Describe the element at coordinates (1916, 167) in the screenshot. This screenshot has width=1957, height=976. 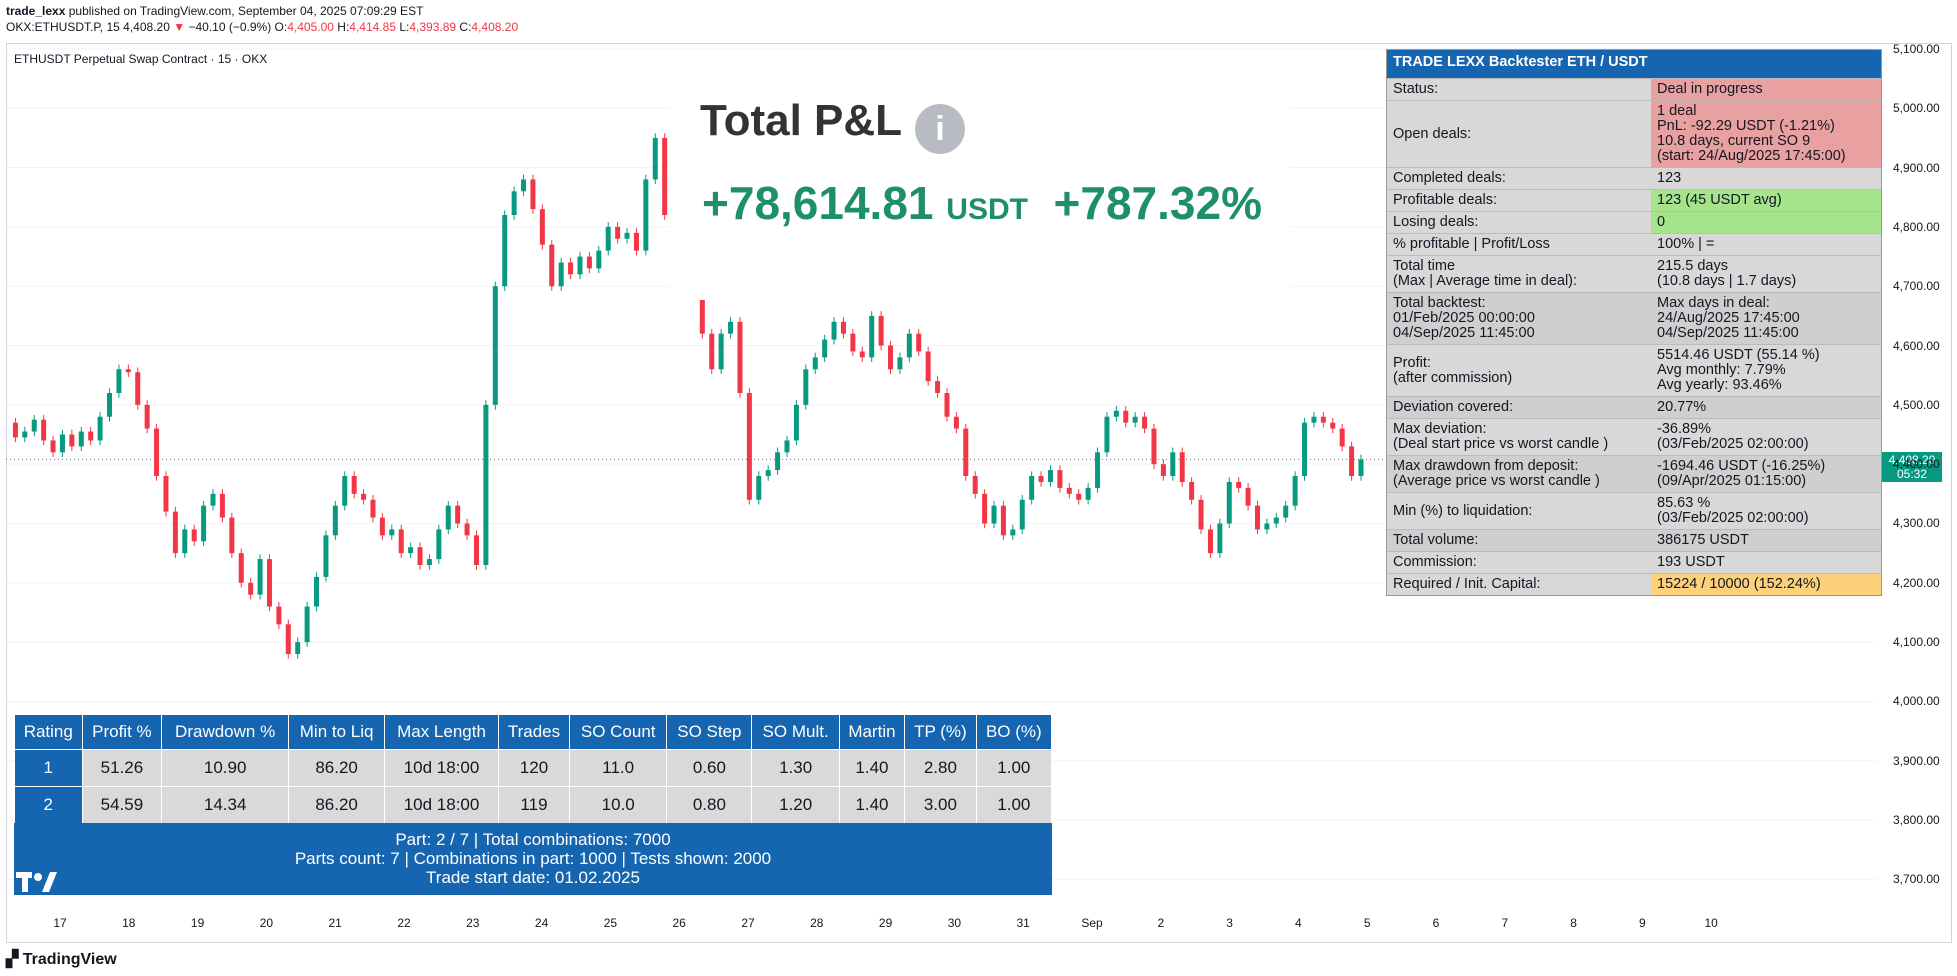
I see `y-tick-label: 4,900.00` at that location.